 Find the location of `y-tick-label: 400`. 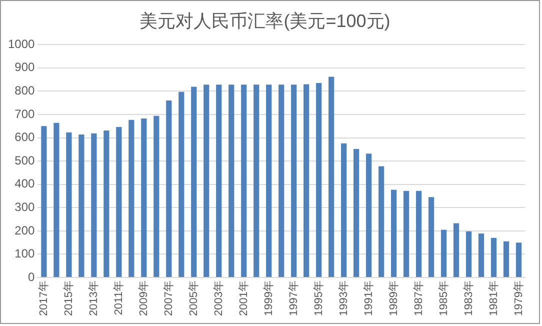

y-tick-label: 400 is located at coordinates (25, 183).